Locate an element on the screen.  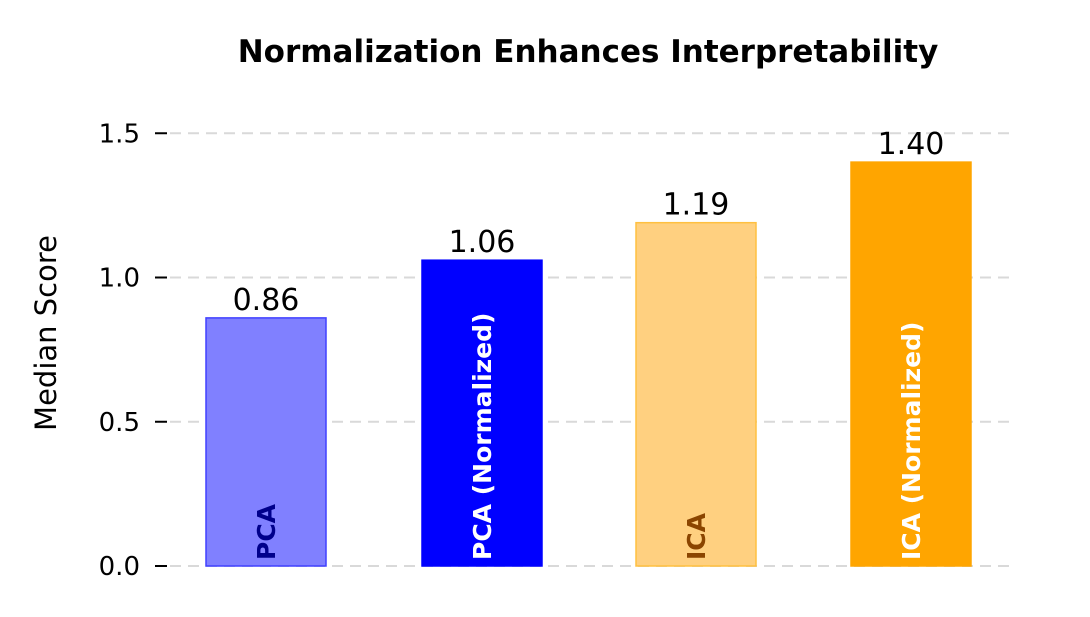
bar-value-label: 0.86 is located at coordinates (266, 300).